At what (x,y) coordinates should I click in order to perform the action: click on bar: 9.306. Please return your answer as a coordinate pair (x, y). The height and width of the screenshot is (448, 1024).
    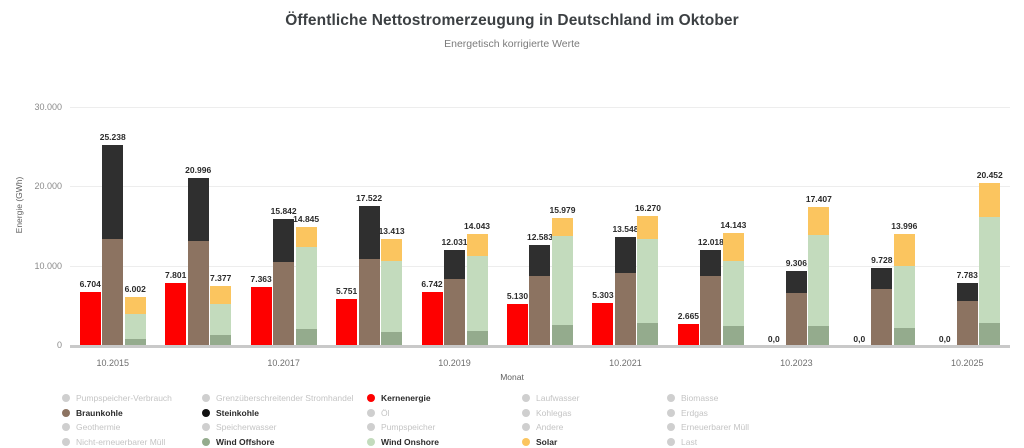
    Looking at the image, I should click on (796, 301).